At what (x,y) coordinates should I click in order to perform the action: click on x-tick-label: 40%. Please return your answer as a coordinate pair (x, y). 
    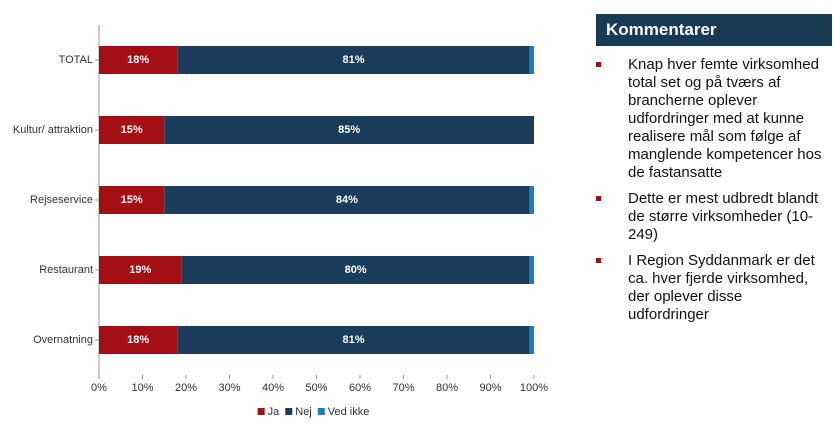
    Looking at the image, I should click on (273, 388).